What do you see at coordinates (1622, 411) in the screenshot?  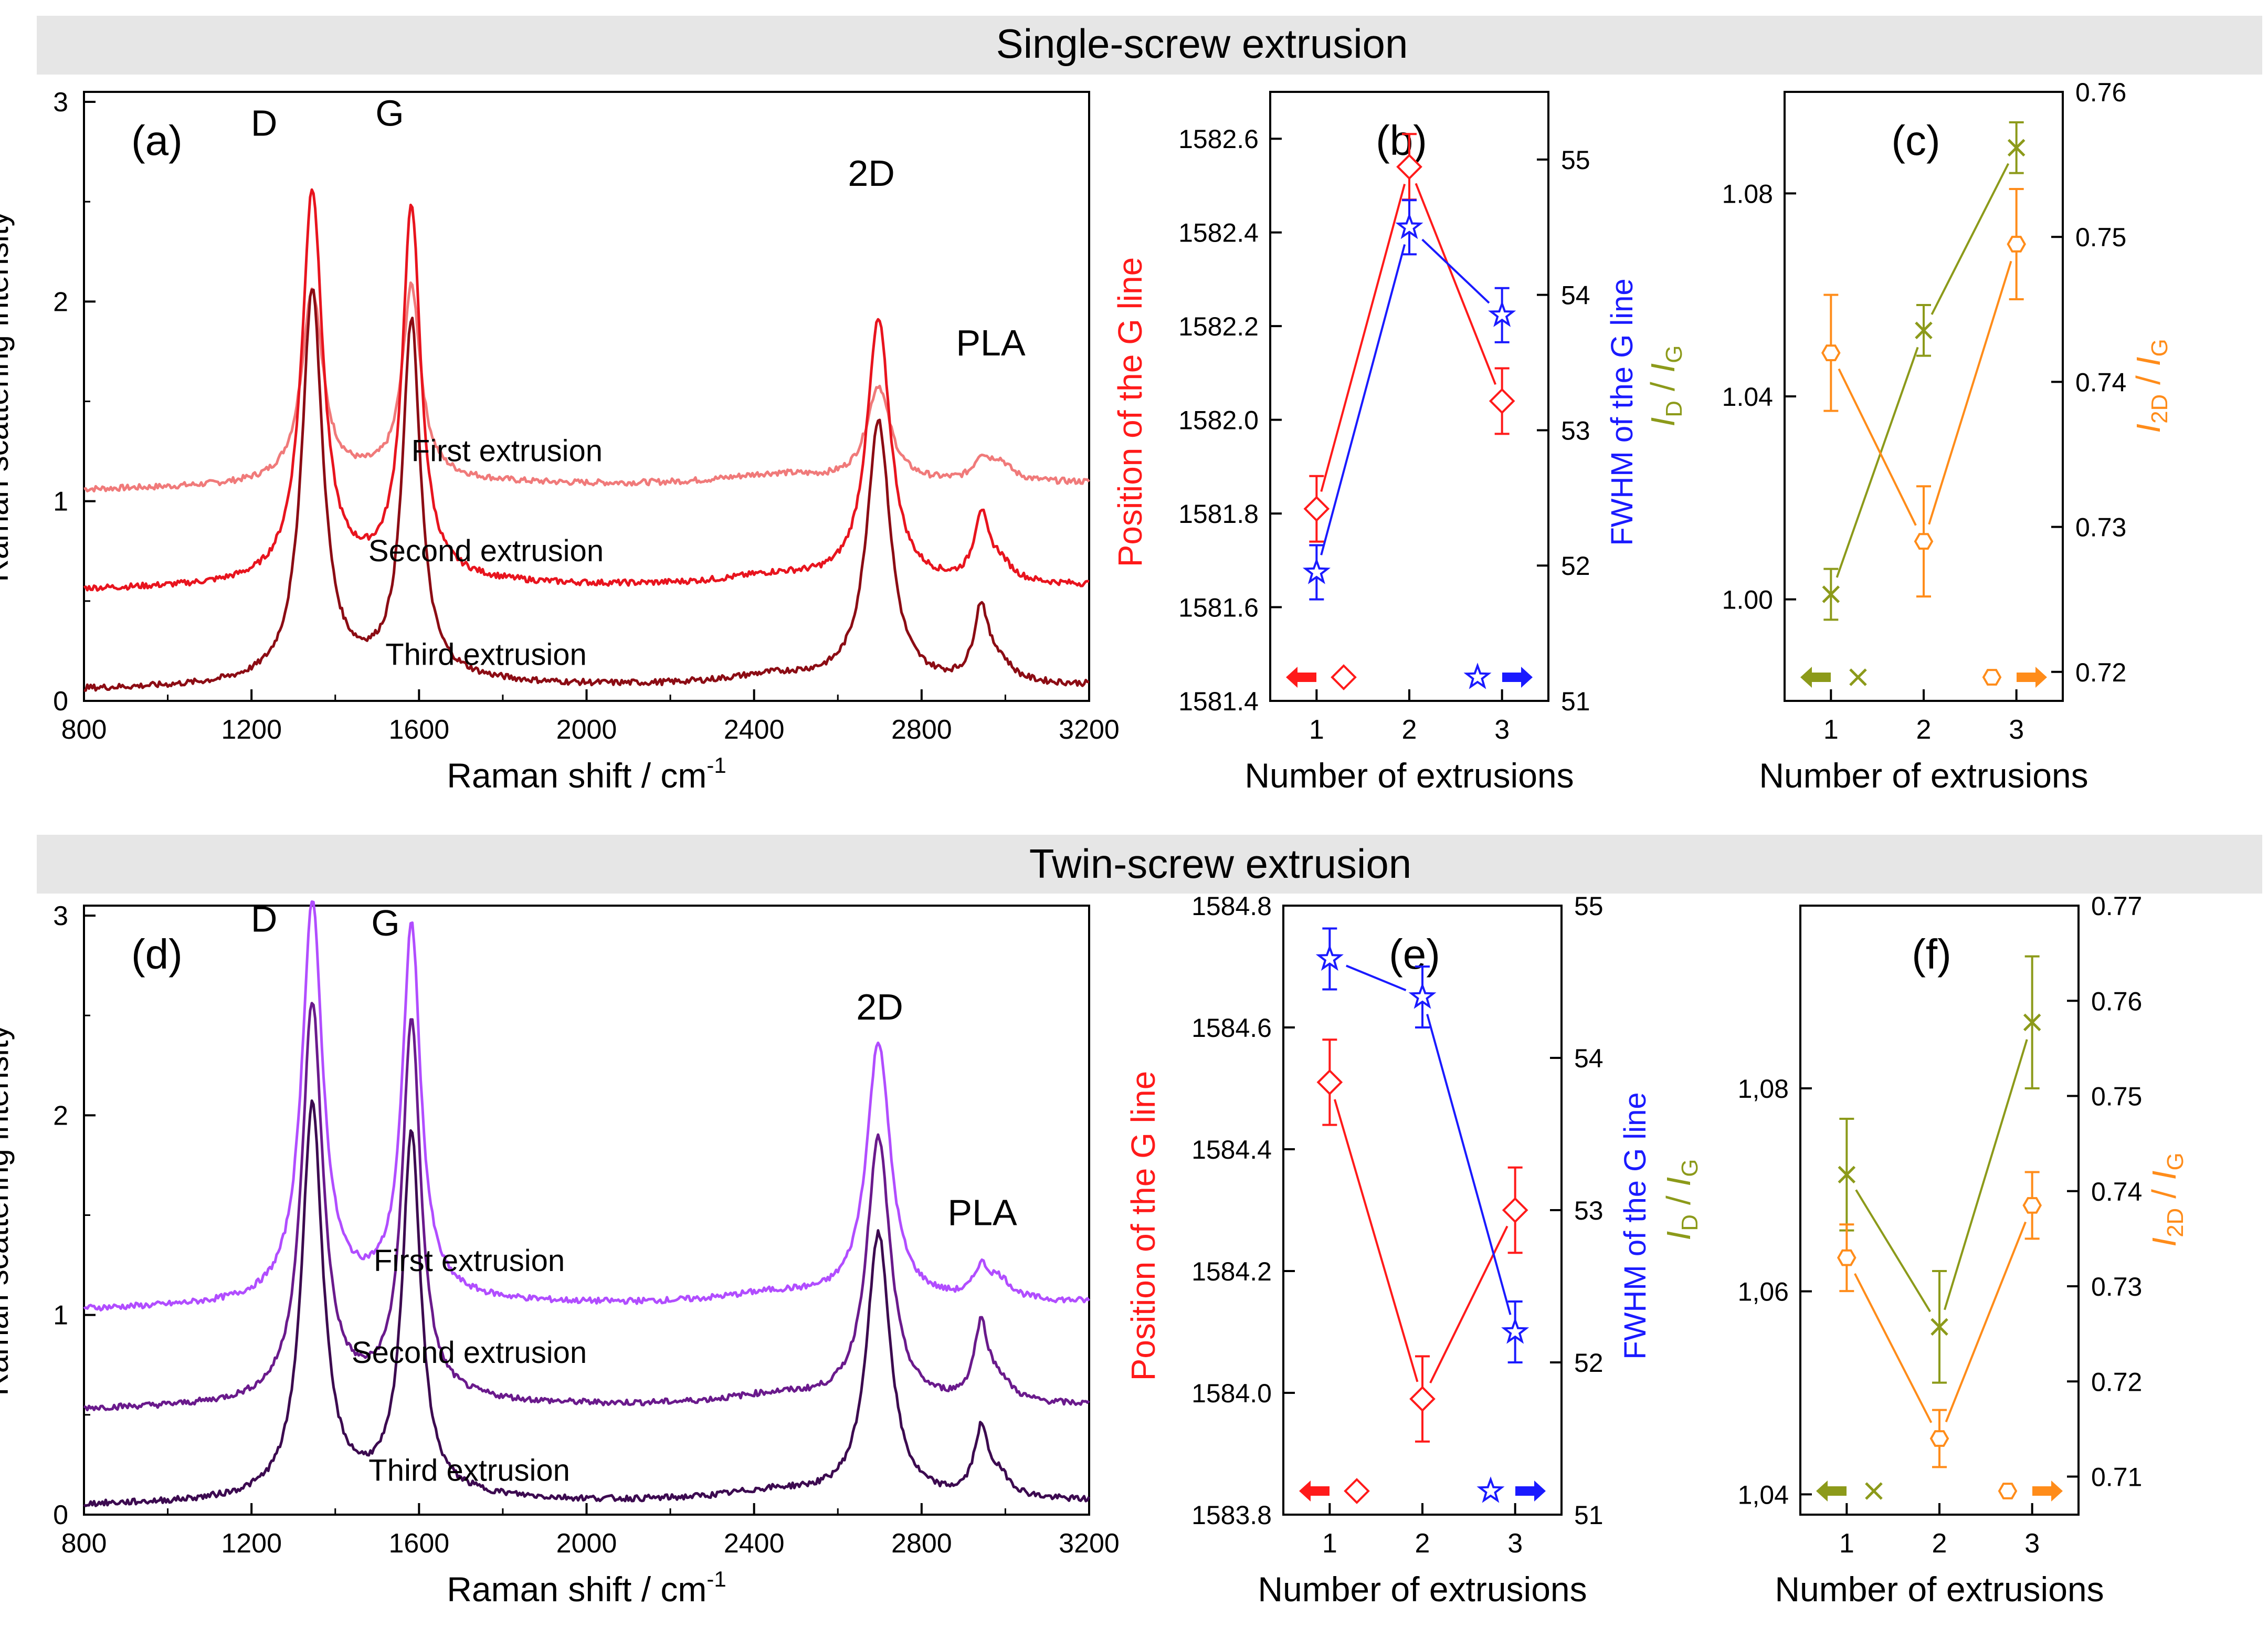 I see `y-right-axis-label: FWHM of the G line` at bounding box center [1622, 411].